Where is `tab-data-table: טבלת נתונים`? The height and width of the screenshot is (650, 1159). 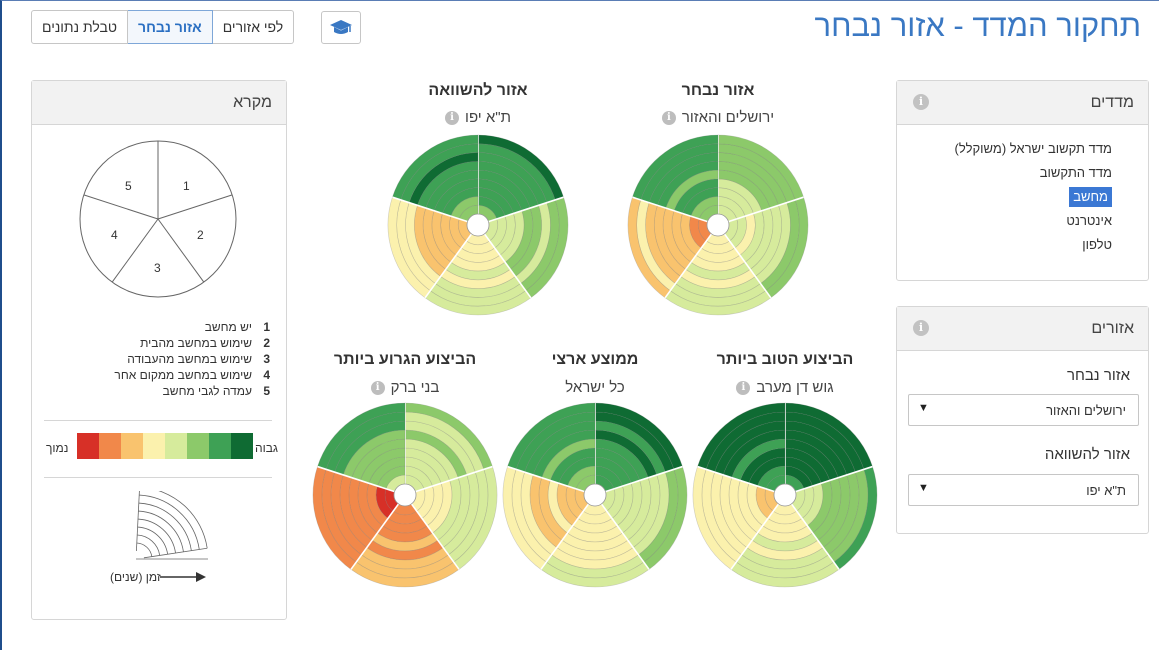
tab-data-table: טבלת נתונים is located at coordinates (79, 27).